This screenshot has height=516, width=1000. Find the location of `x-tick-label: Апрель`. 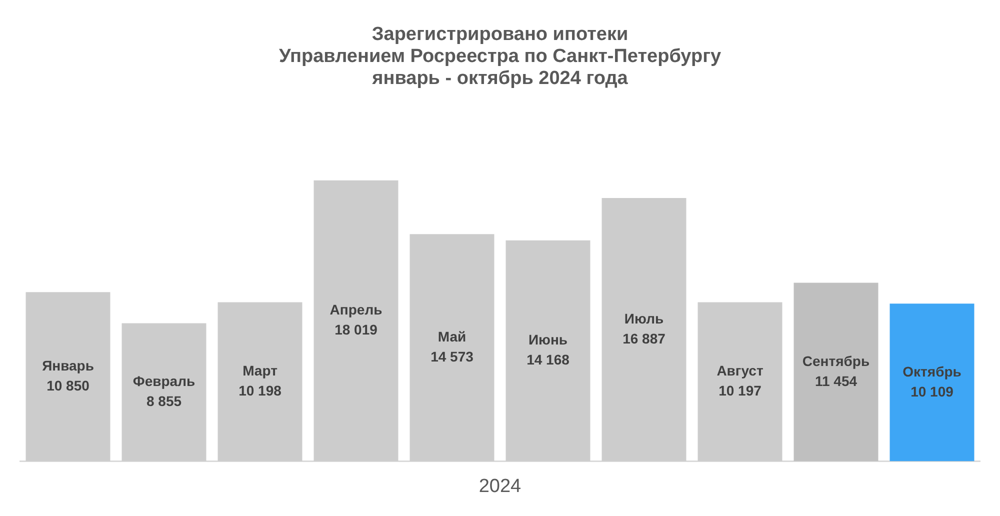

x-tick-label: Апрель is located at coordinates (356, 310).